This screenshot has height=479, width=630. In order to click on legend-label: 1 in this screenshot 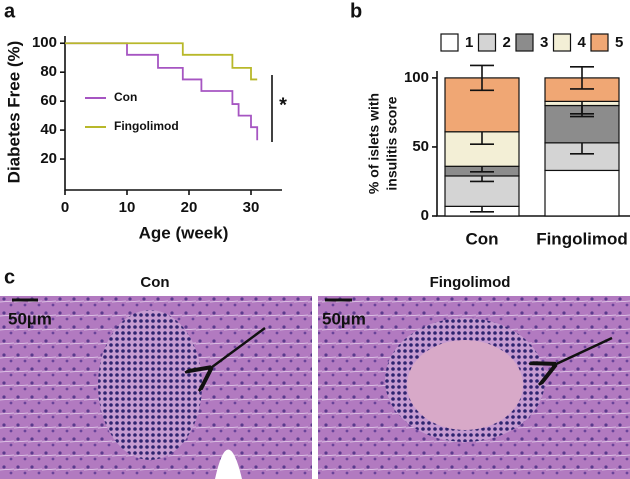, I will do `click(469, 42)`.